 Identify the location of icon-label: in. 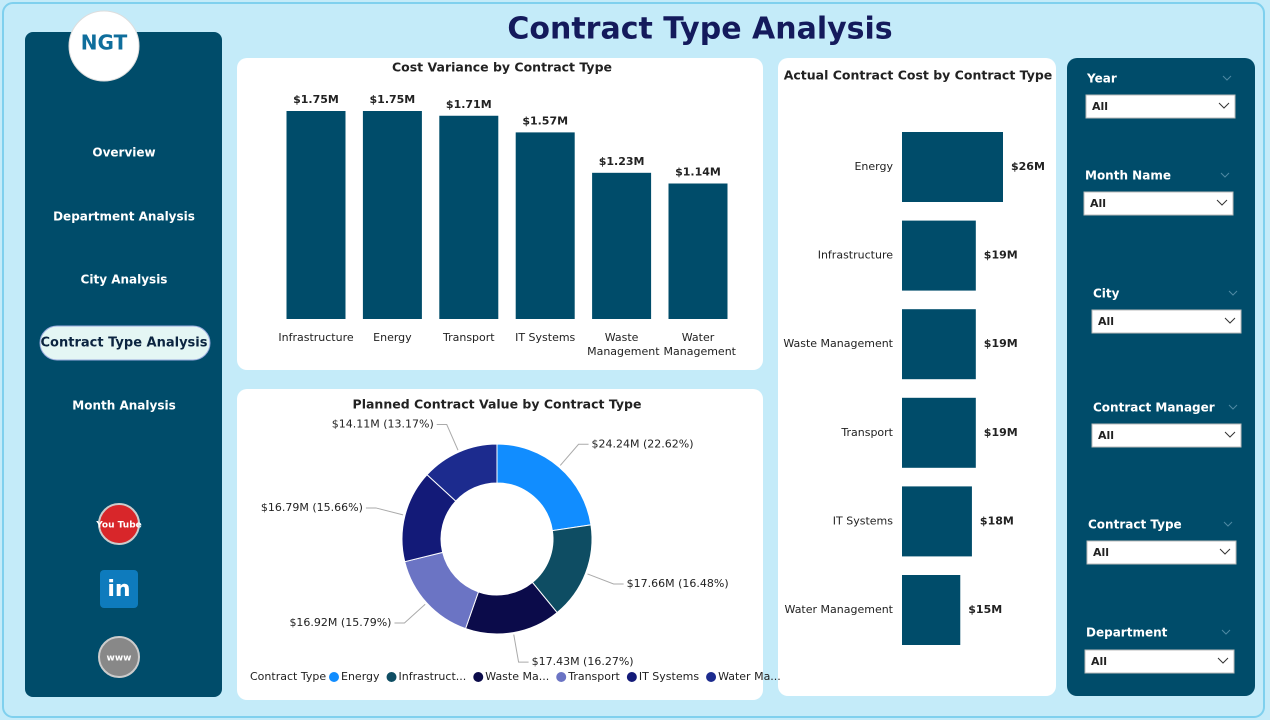
(118, 589).